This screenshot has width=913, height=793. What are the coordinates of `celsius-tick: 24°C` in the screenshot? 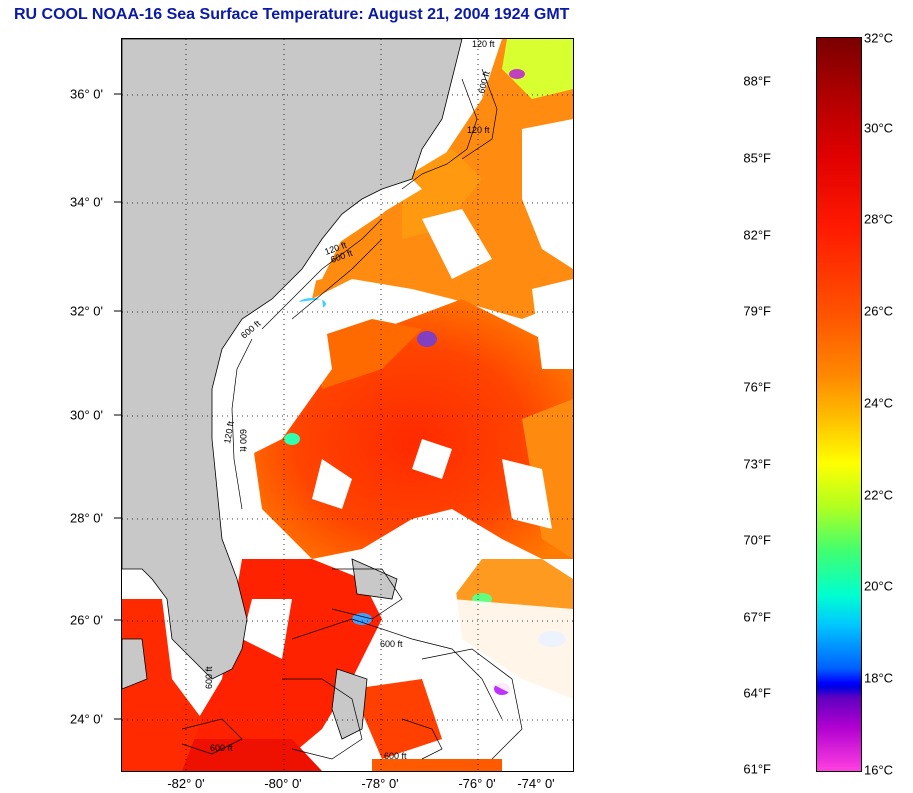 It's located at (879, 403).